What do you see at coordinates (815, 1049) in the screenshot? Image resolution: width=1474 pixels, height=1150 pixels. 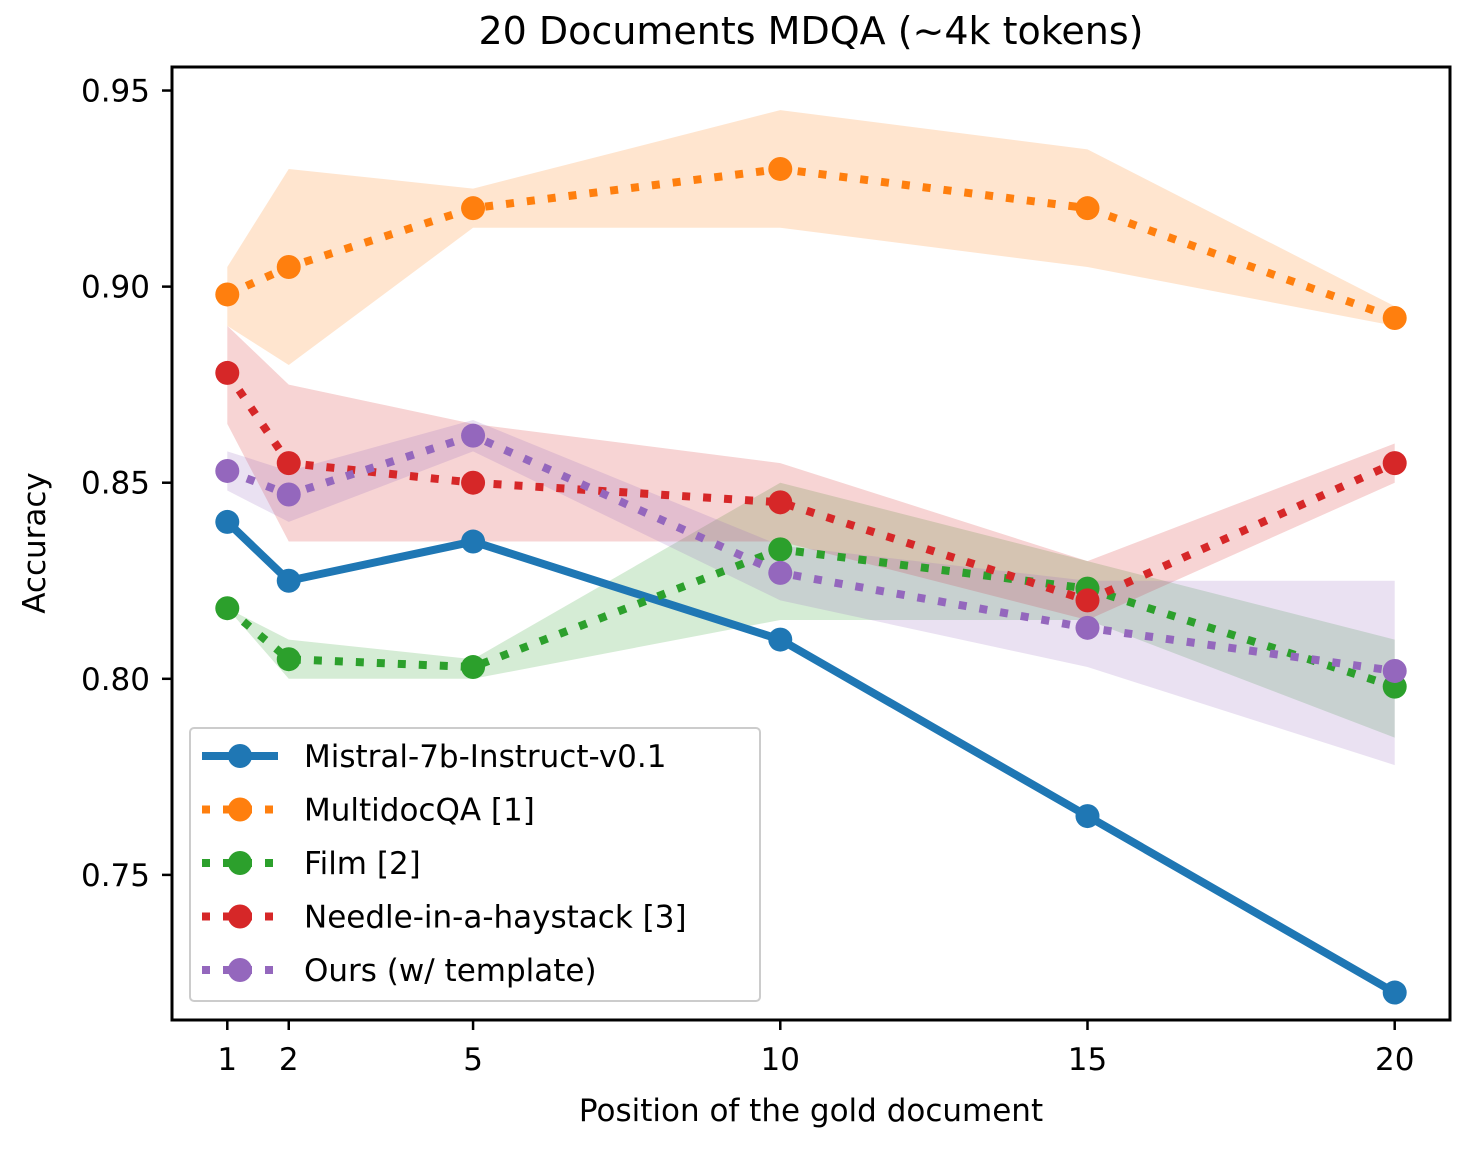 I see `x-axis: 1 2 5 10 15 20` at bounding box center [815, 1049].